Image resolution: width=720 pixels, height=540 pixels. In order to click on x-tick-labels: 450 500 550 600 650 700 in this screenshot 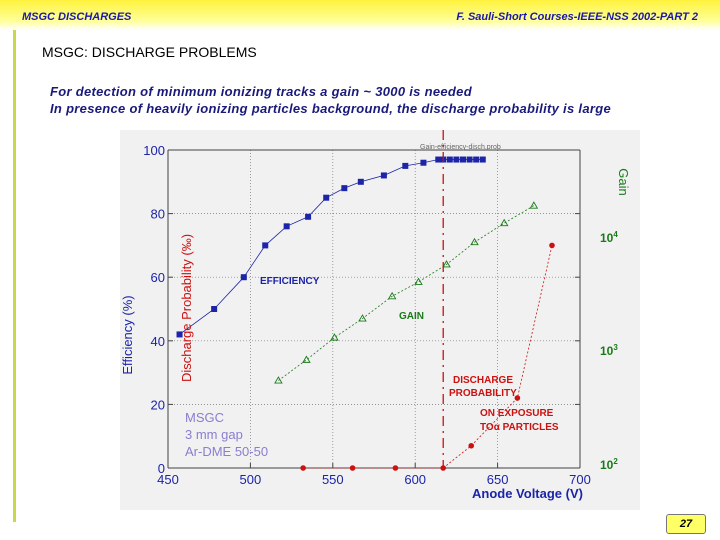, I will do `click(374, 479)`.